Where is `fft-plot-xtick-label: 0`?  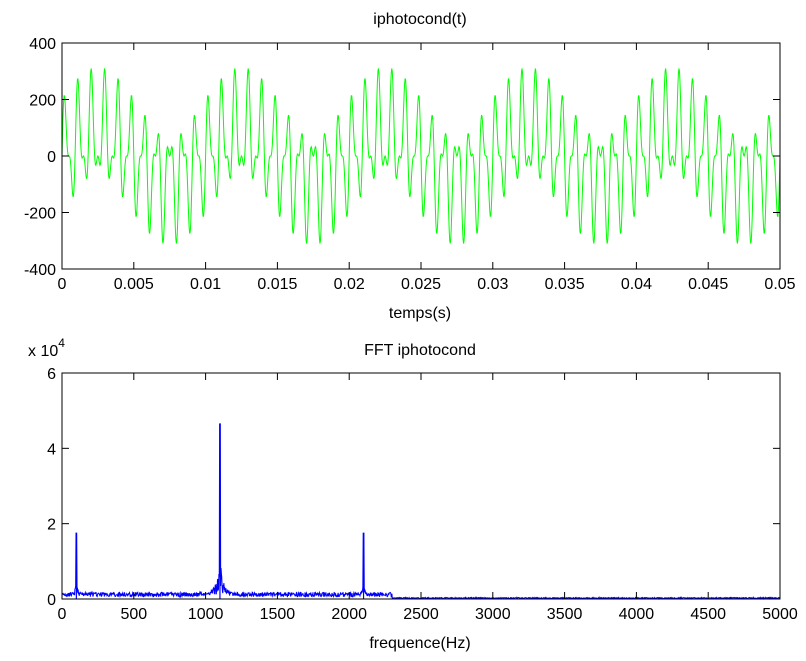
fft-plot-xtick-label: 0 is located at coordinates (62, 614).